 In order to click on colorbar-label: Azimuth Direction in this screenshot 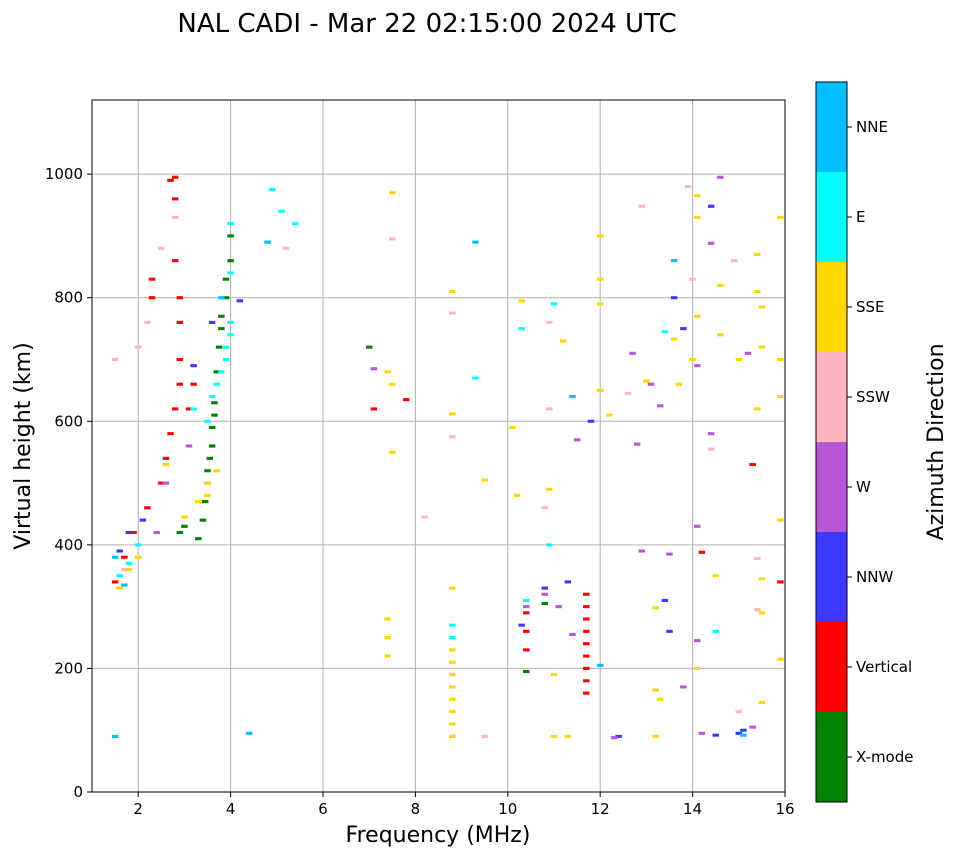, I will do `click(936, 441)`.